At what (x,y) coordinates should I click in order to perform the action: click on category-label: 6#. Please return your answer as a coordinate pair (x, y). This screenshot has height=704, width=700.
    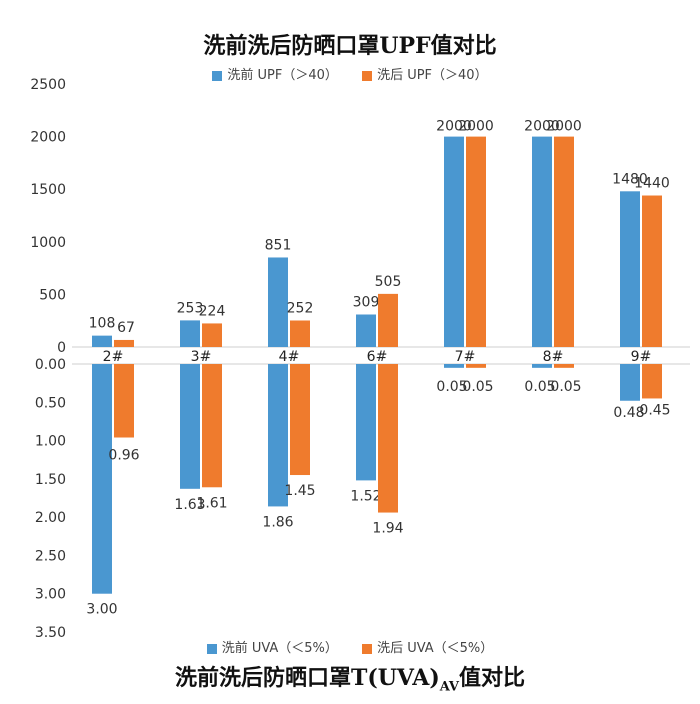
    Looking at the image, I should click on (377, 357).